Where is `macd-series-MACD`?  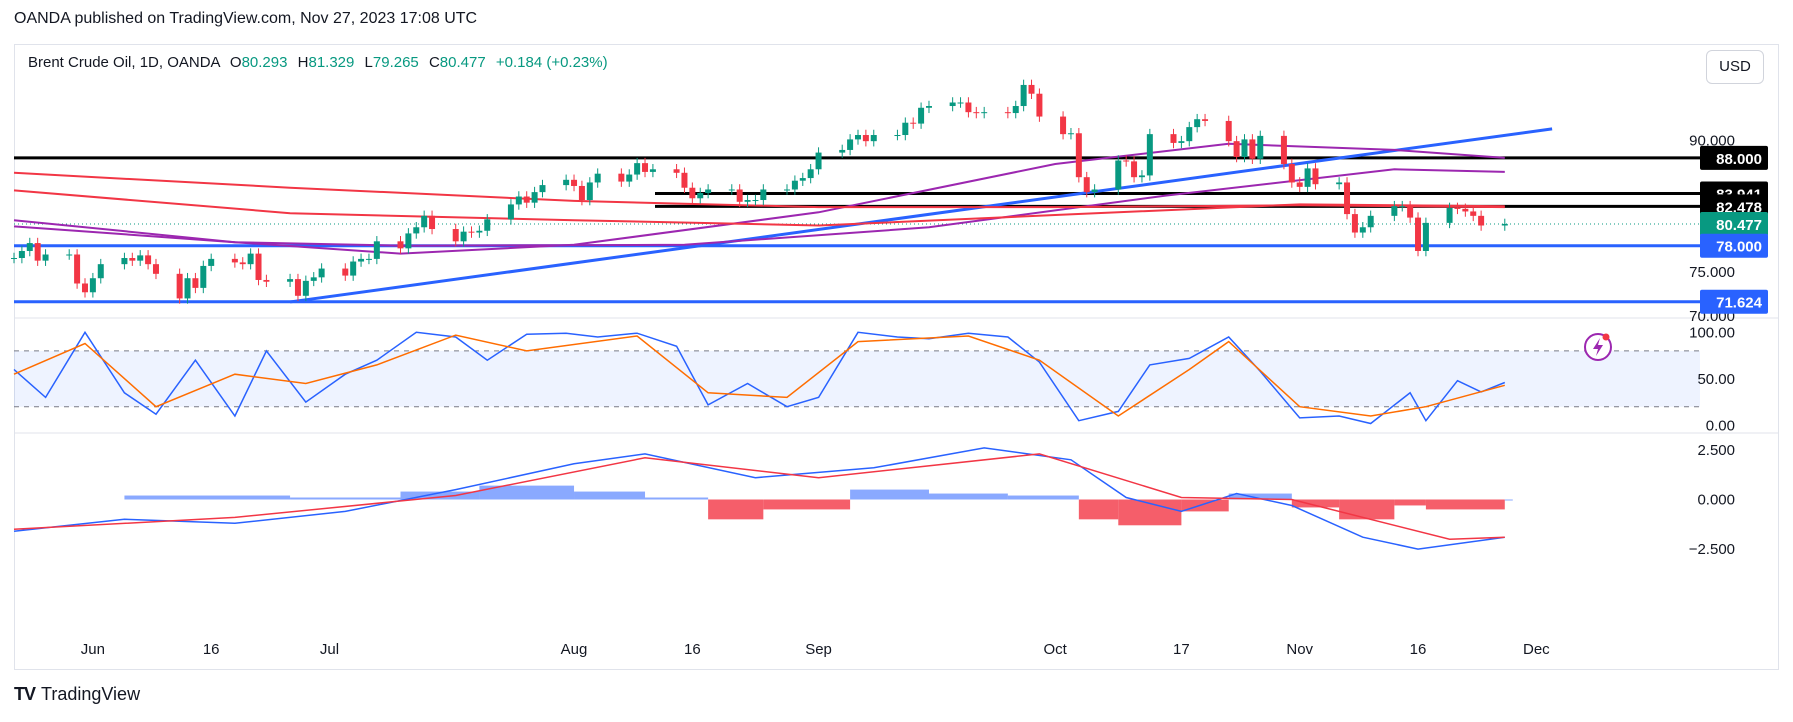 macd-series-MACD is located at coordinates (759, 498).